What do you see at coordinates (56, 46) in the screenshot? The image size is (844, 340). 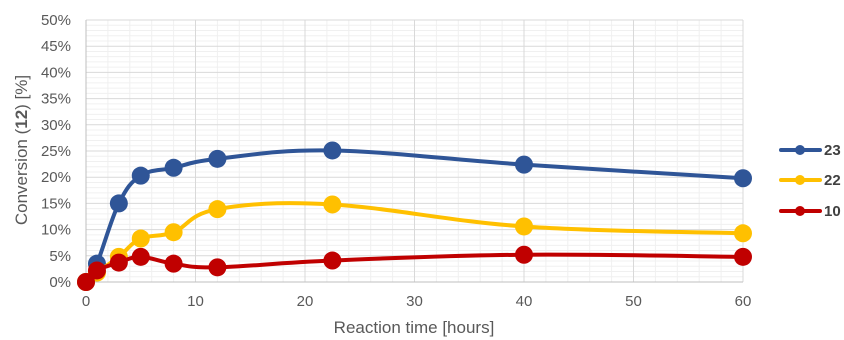 I see `y-tick-label: 45%` at bounding box center [56, 46].